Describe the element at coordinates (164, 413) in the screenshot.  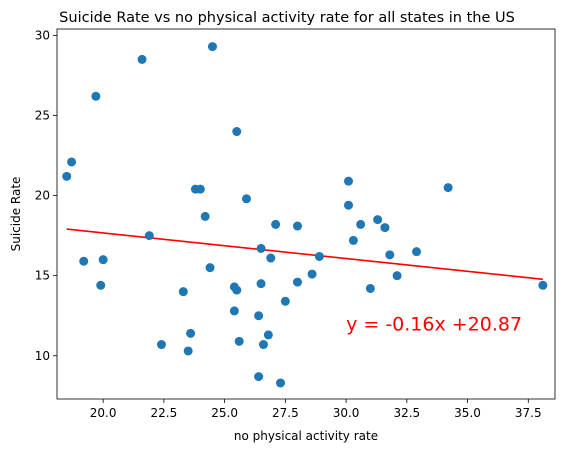
I see `x-tick-label: 22.5` at that location.